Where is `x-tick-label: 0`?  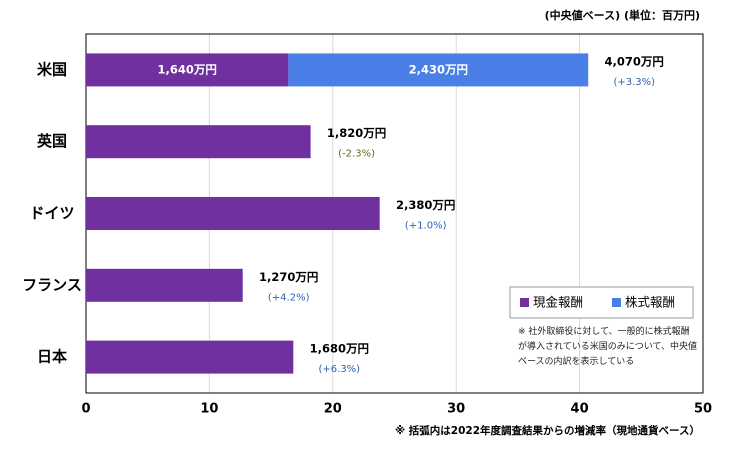 x-tick-label: 0 is located at coordinates (85, 409).